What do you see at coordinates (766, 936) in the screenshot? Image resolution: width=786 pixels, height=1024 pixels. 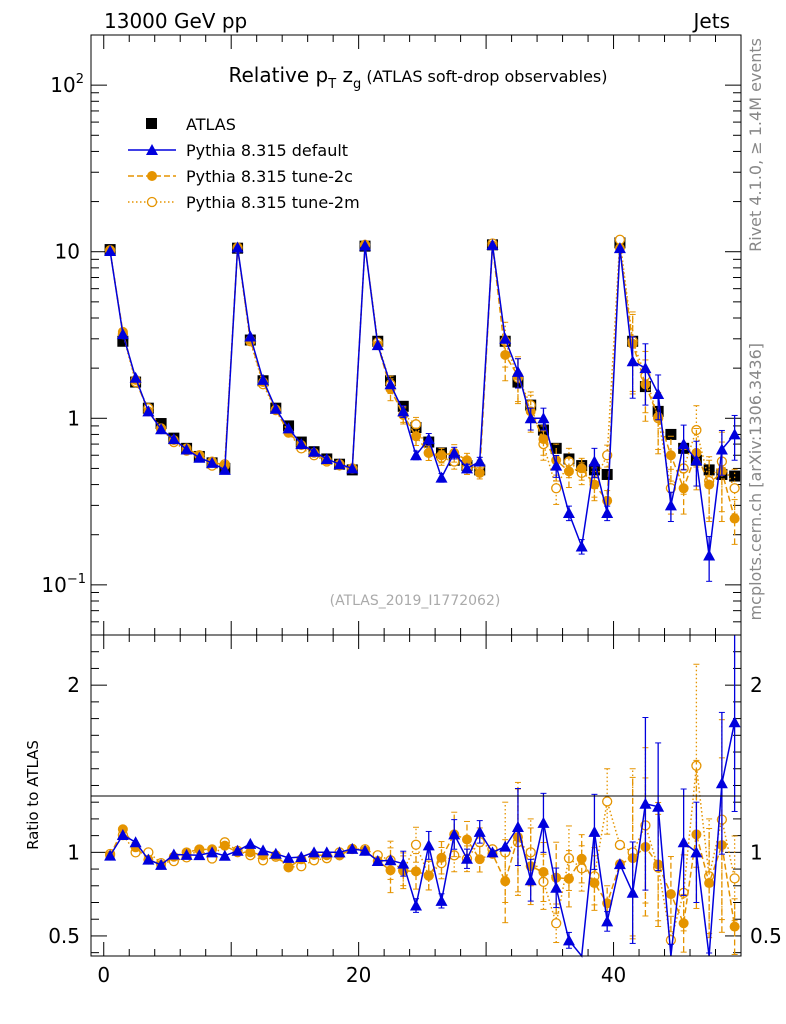 I see `ratio-tick-label-right: 0.5` at bounding box center [766, 936].